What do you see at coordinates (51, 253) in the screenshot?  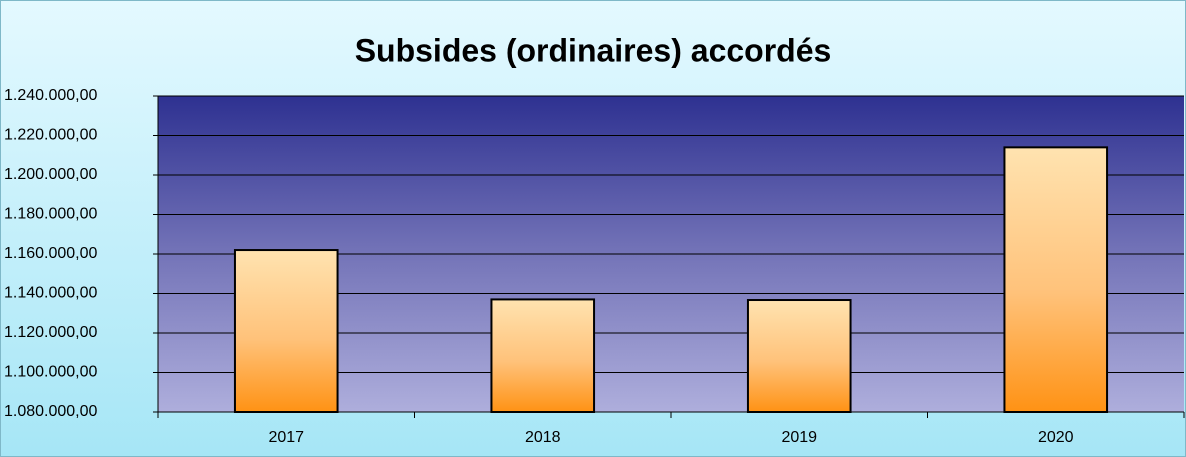 I see `y-tick-label: 1.160.000,00` at bounding box center [51, 253].